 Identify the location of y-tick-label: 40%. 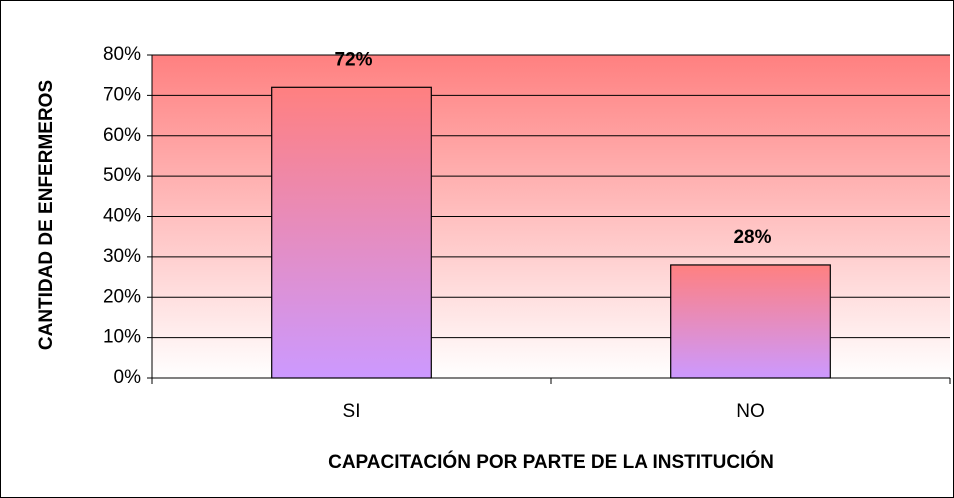
(122, 216).